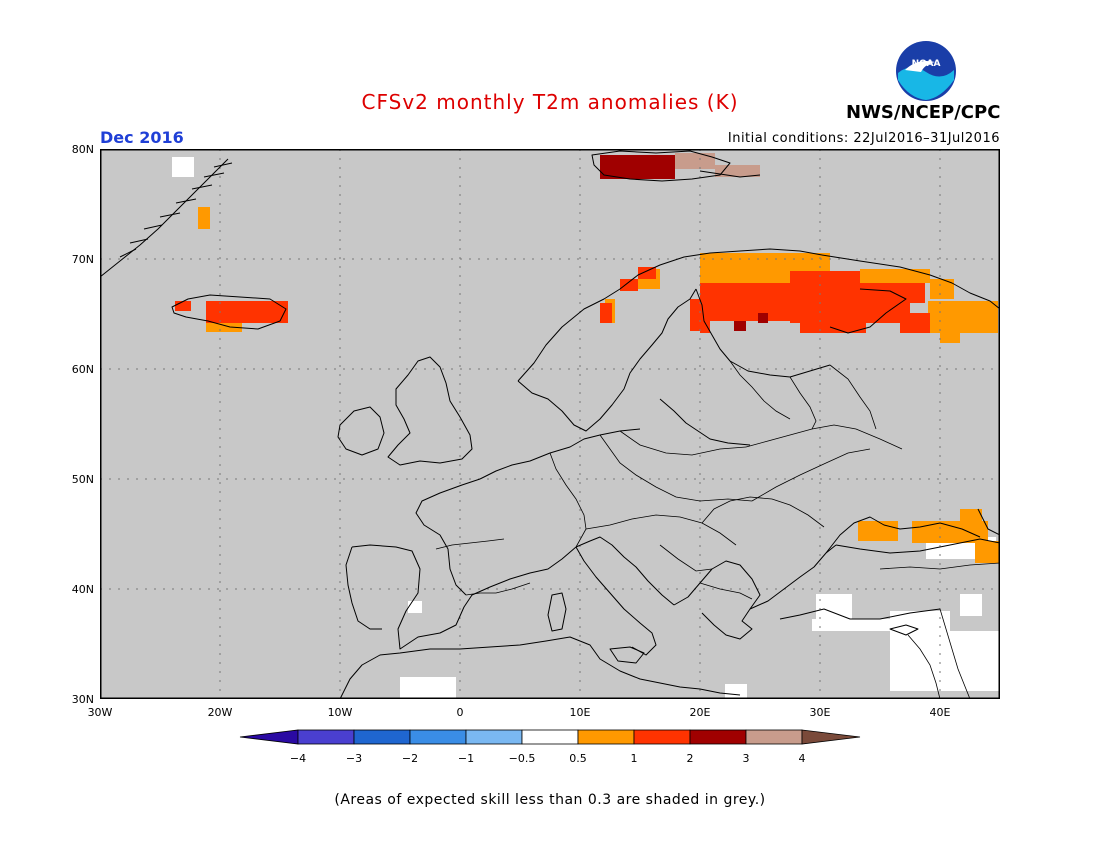 The image size is (1100, 850). Describe the element at coordinates (522, 758) in the screenshot. I see `colorbar-label: −0.5` at that location.